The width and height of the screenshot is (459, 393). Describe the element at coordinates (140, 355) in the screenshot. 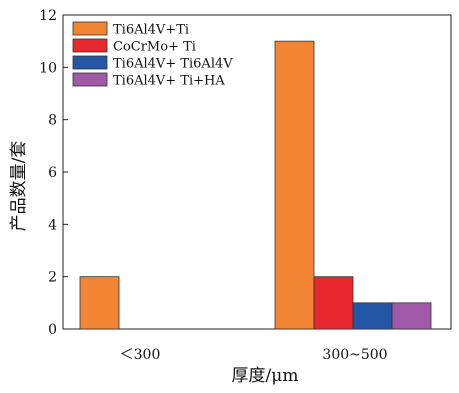

I see `x-tick-label: ＜300` at that location.